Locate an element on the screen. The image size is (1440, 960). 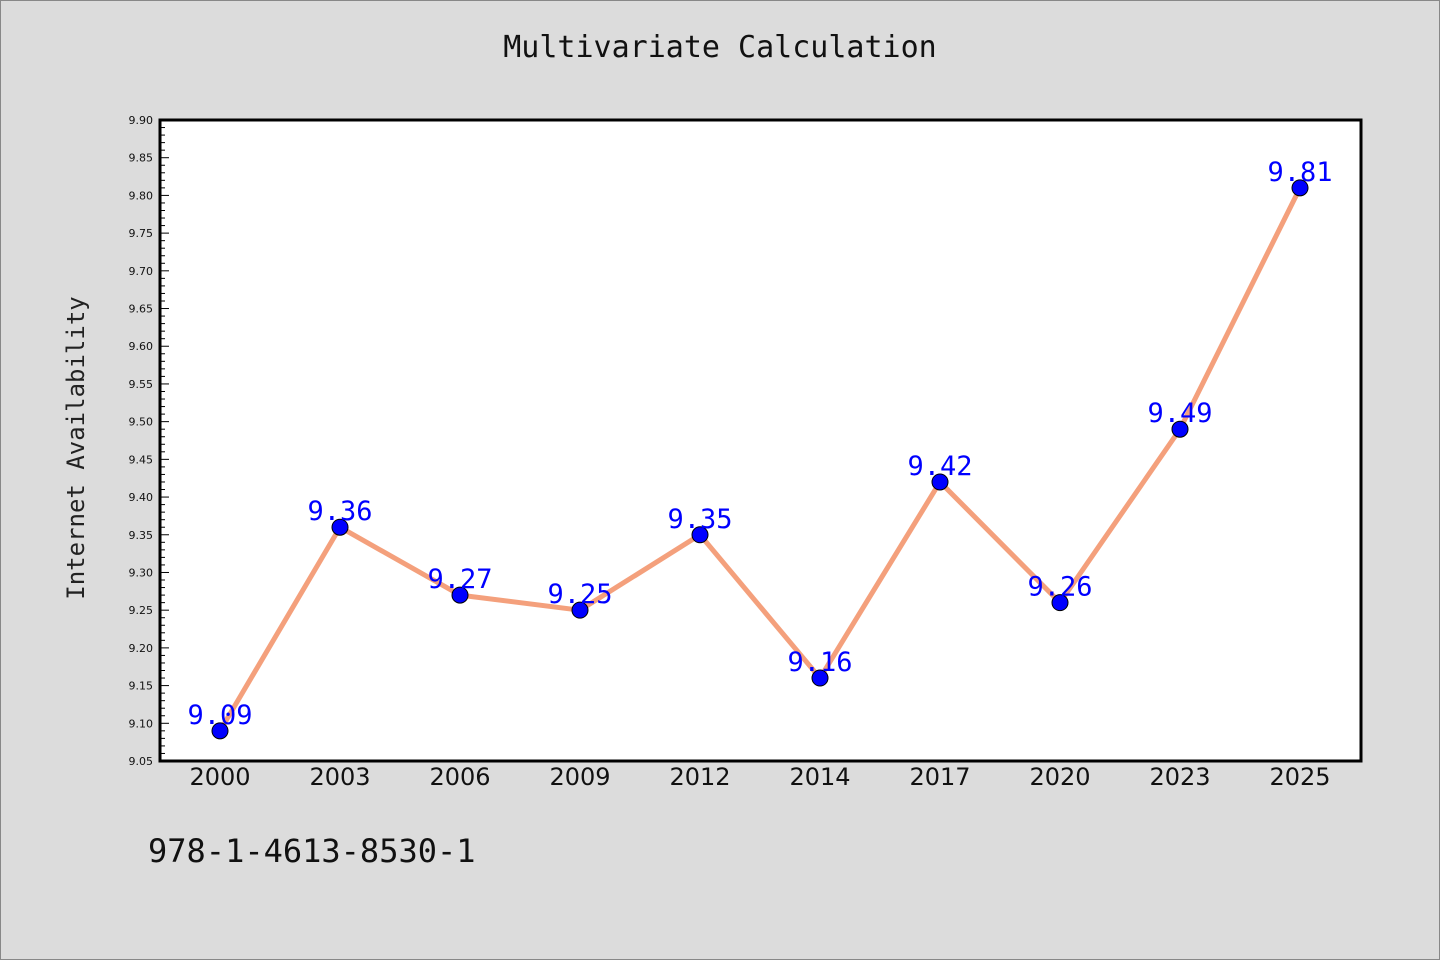
data-label: 9.42 is located at coordinates (939, 466).